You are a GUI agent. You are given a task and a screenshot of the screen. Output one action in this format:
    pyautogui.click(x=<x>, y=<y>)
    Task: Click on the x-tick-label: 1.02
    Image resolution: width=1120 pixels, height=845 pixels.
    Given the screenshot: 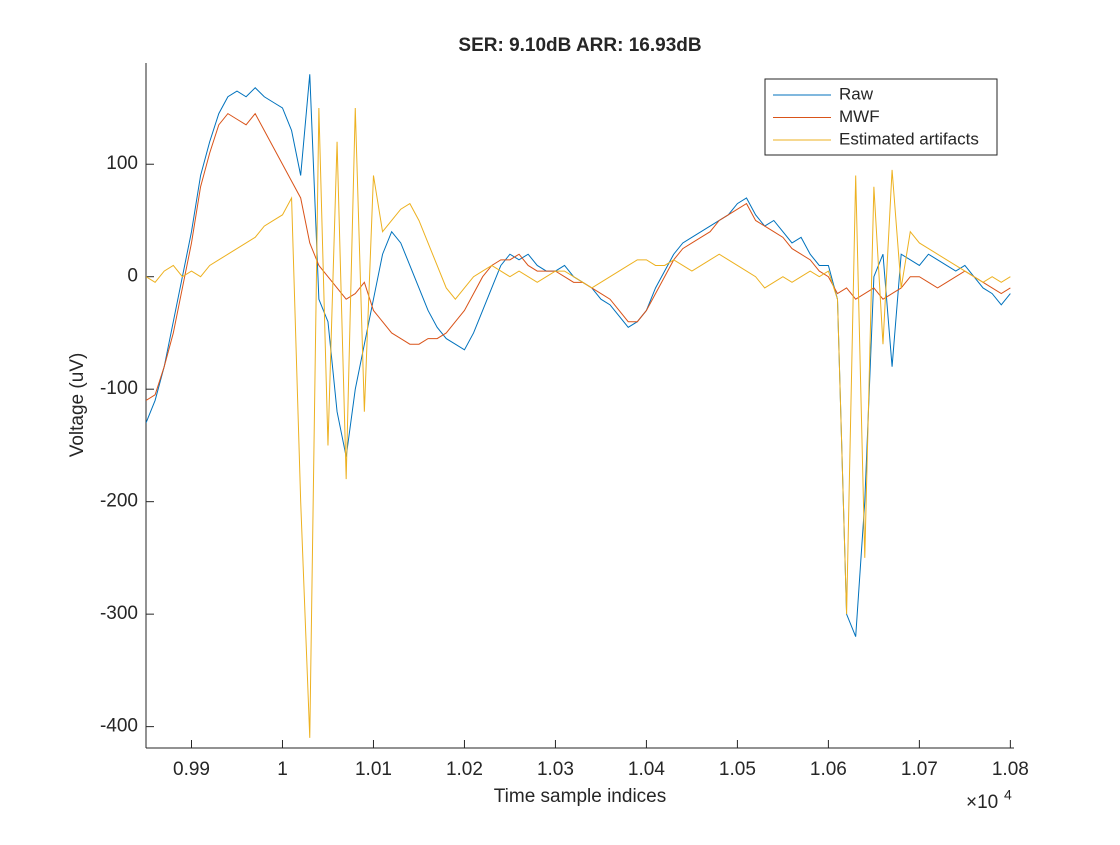 What is the action you would take?
    pyautogui.click(x=464, y=769)
    